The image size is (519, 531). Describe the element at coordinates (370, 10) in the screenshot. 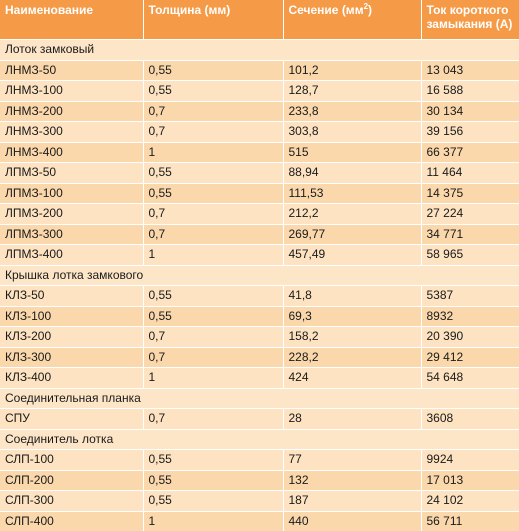

I see `header-section-close: )` at that location.